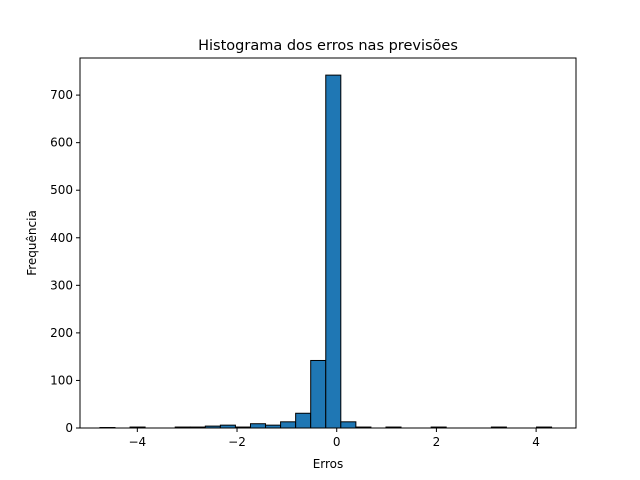  I want to click on x-tick-label: −2, so click(237, 442).